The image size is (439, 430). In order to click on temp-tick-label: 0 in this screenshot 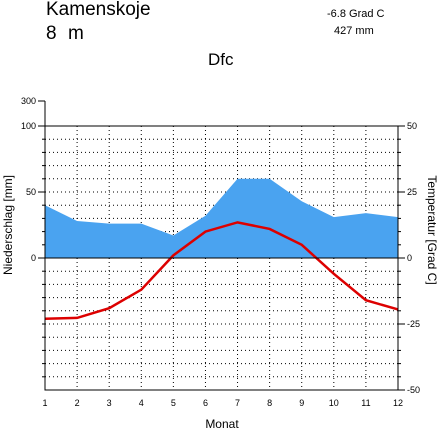, I will do `click(409, 258)`.